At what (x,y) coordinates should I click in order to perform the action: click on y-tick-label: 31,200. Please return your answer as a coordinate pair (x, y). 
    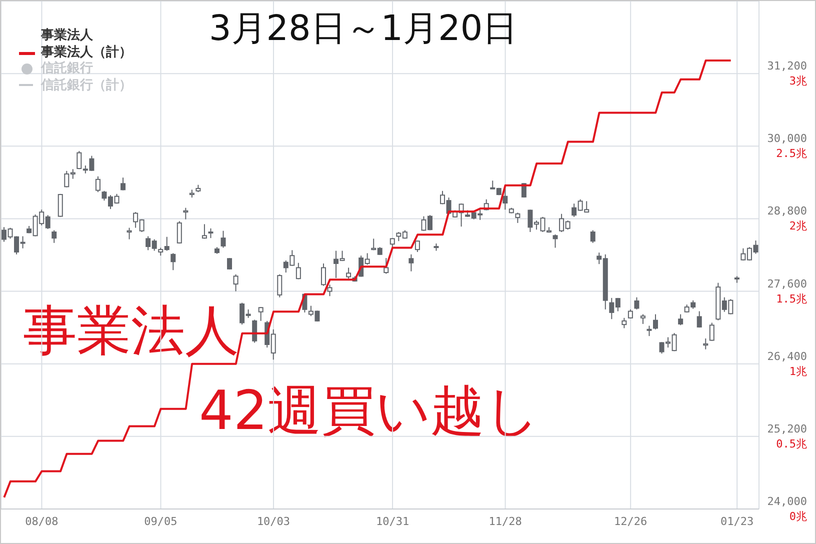
    Looking at the image, I should click on (787, 66).